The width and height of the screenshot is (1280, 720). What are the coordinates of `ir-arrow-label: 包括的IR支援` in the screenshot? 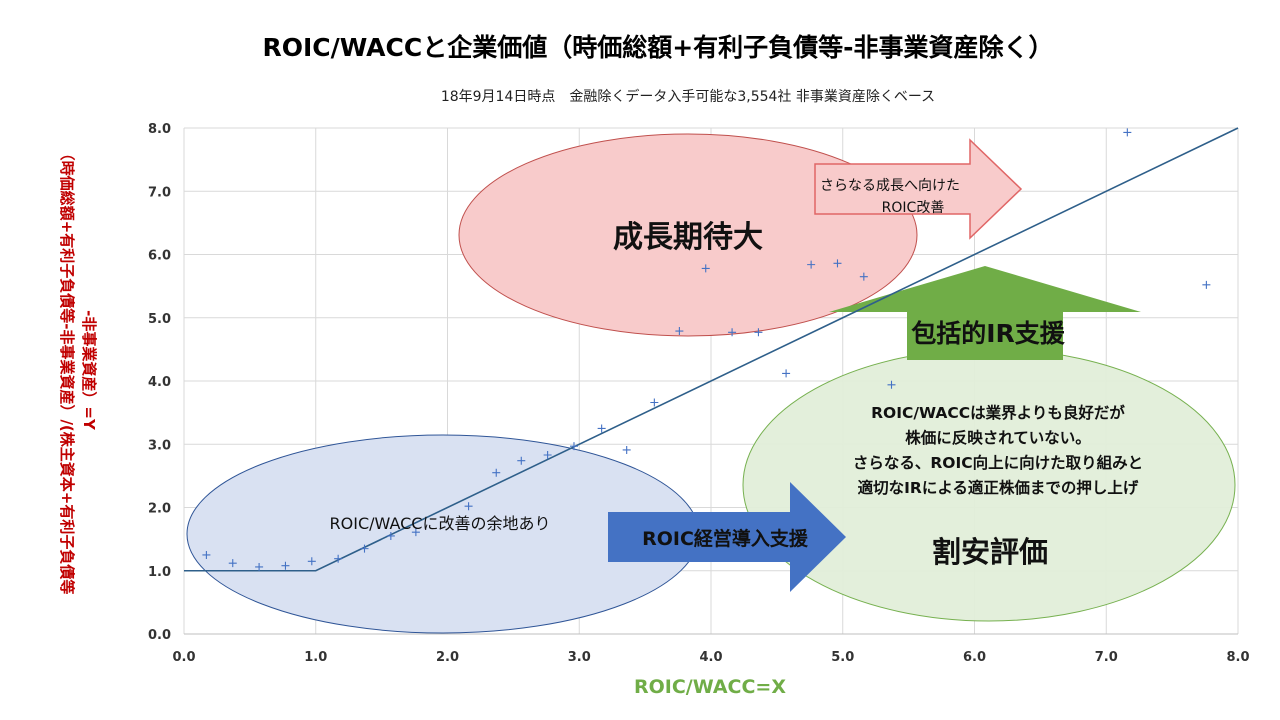 It's located at (988, 333).